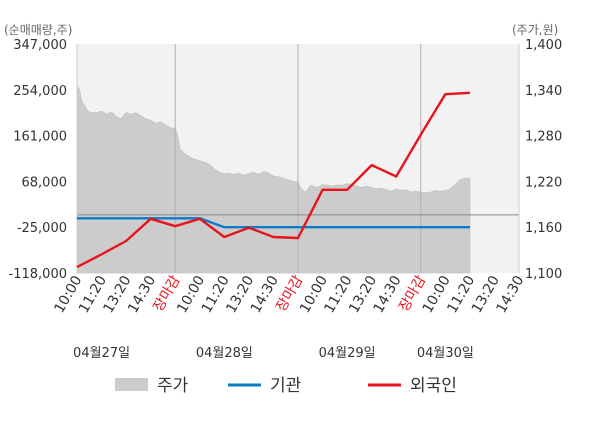 This screenshot has width=600, height=428. I want to click on left-tick-label: -118,000, so click(38, 274).